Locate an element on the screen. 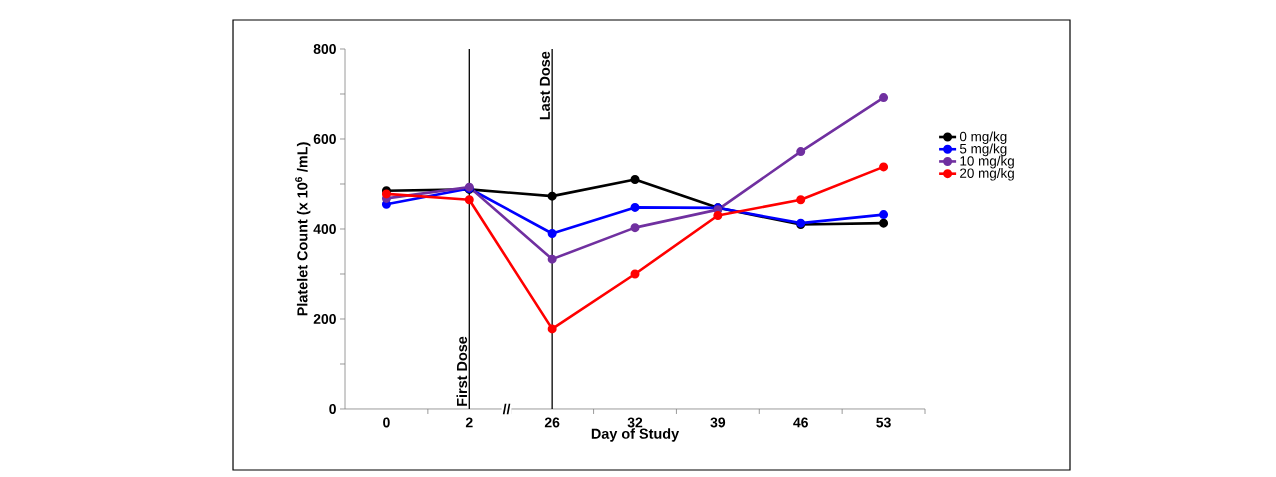 The width and height of the screenshot is (1276, 477). y-tick-label: 0 is located at coordinates (332, 409).